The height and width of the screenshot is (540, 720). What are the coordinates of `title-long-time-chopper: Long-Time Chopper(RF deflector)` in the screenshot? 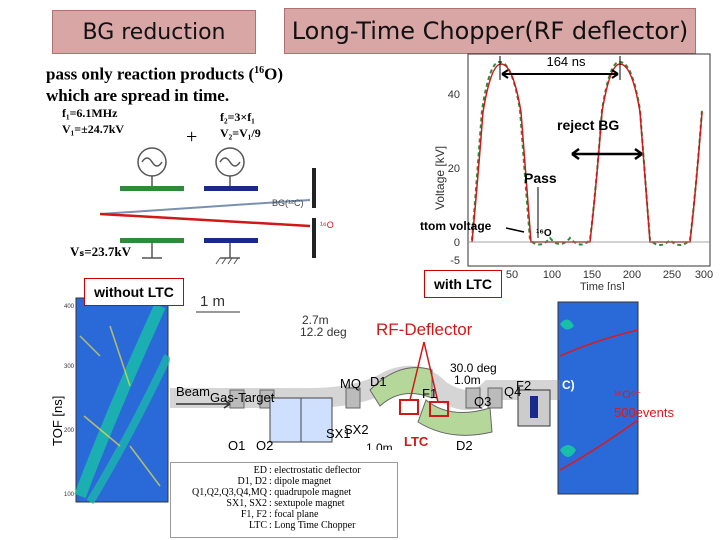 It's located at (490, 31).